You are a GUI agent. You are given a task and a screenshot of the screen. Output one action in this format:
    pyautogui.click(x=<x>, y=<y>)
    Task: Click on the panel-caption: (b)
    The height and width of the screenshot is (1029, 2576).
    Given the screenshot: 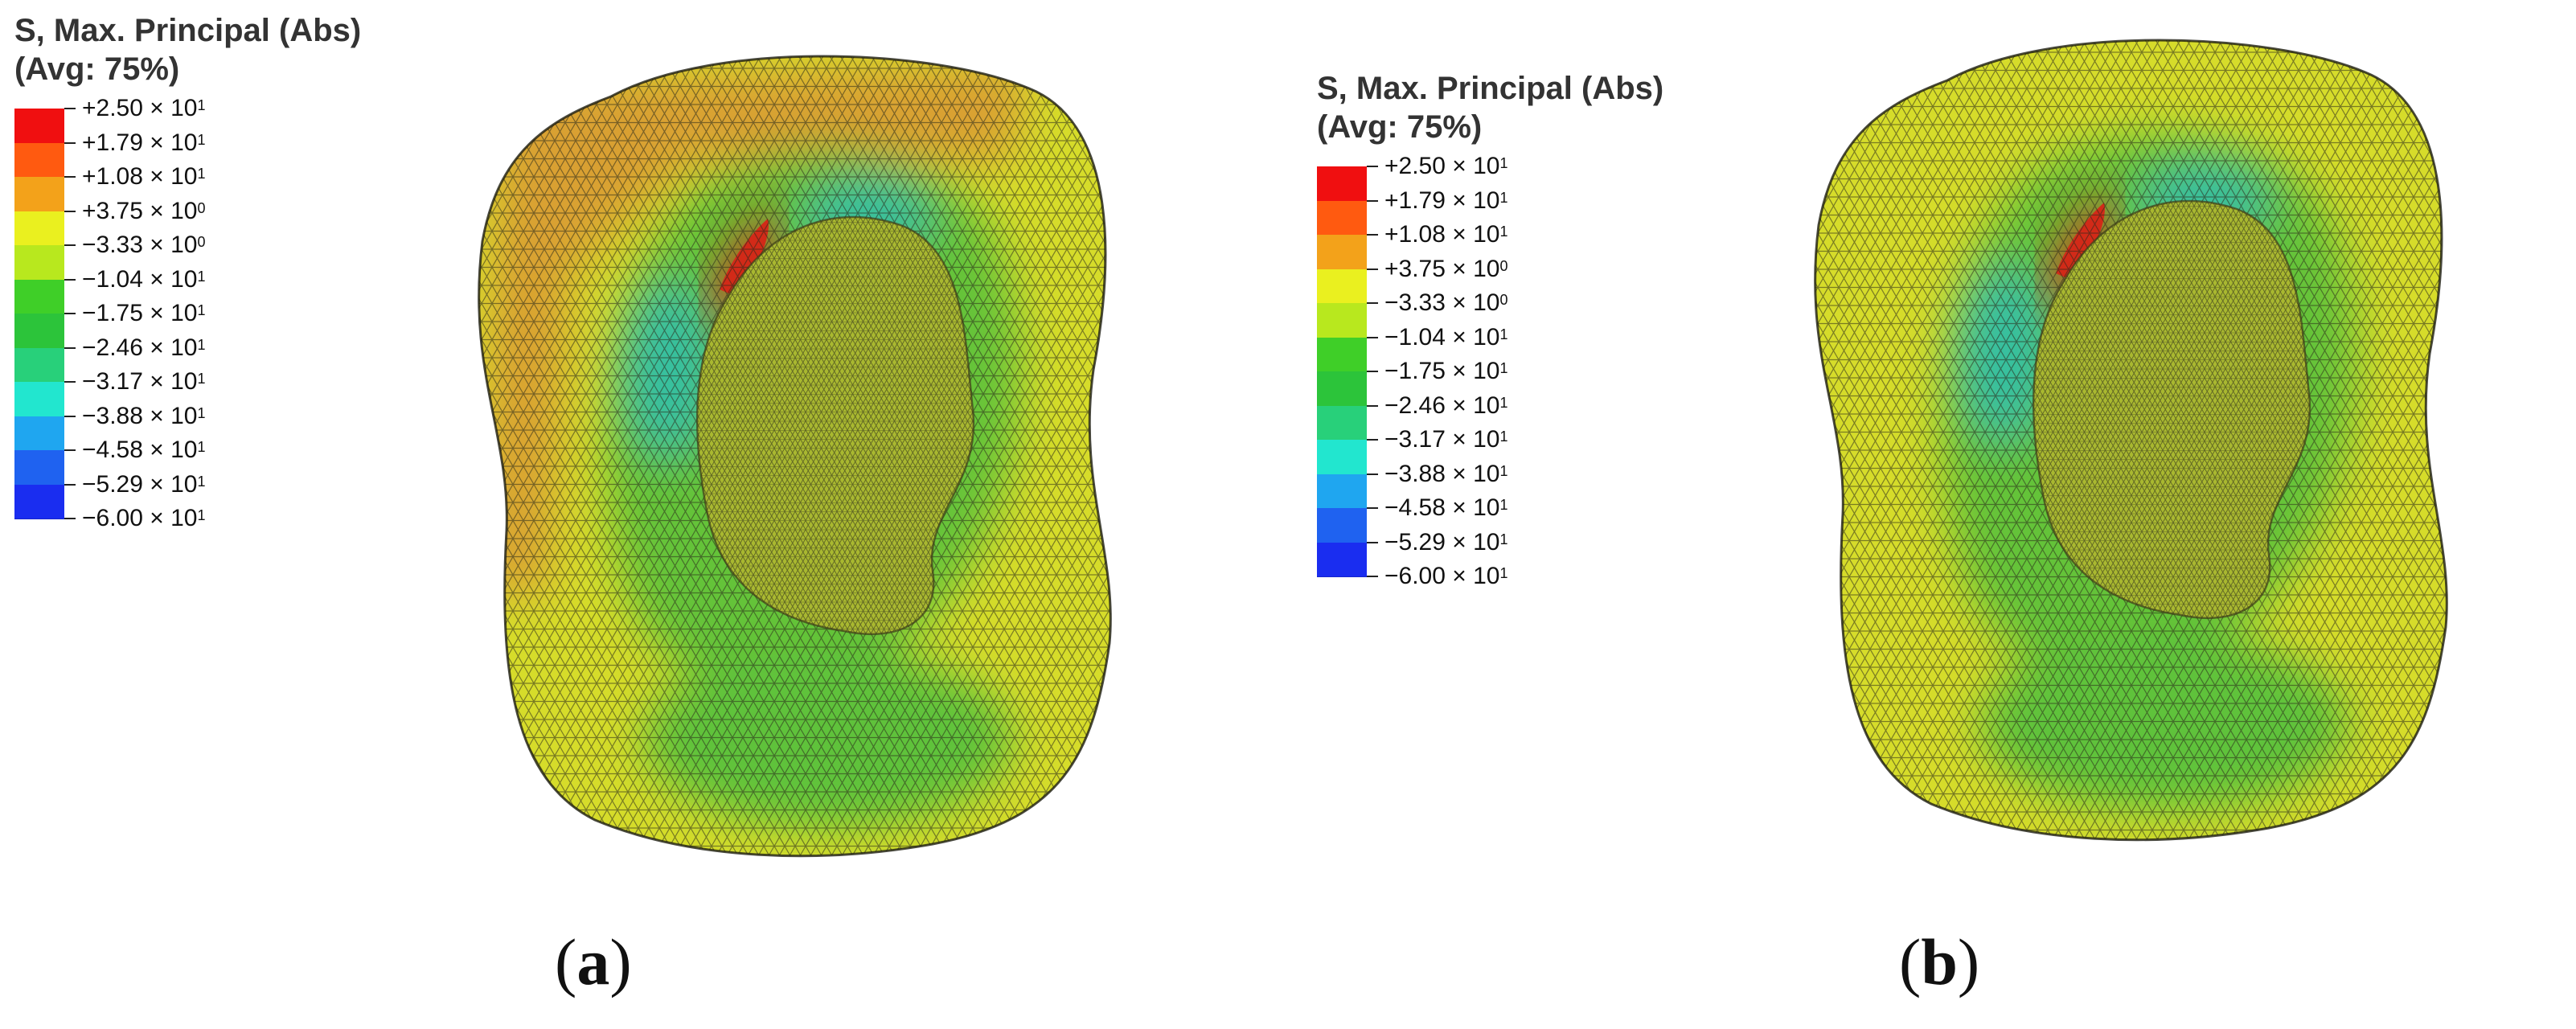 What is the action you would take?
    pyautogui.click(x=1939, y=962)
    